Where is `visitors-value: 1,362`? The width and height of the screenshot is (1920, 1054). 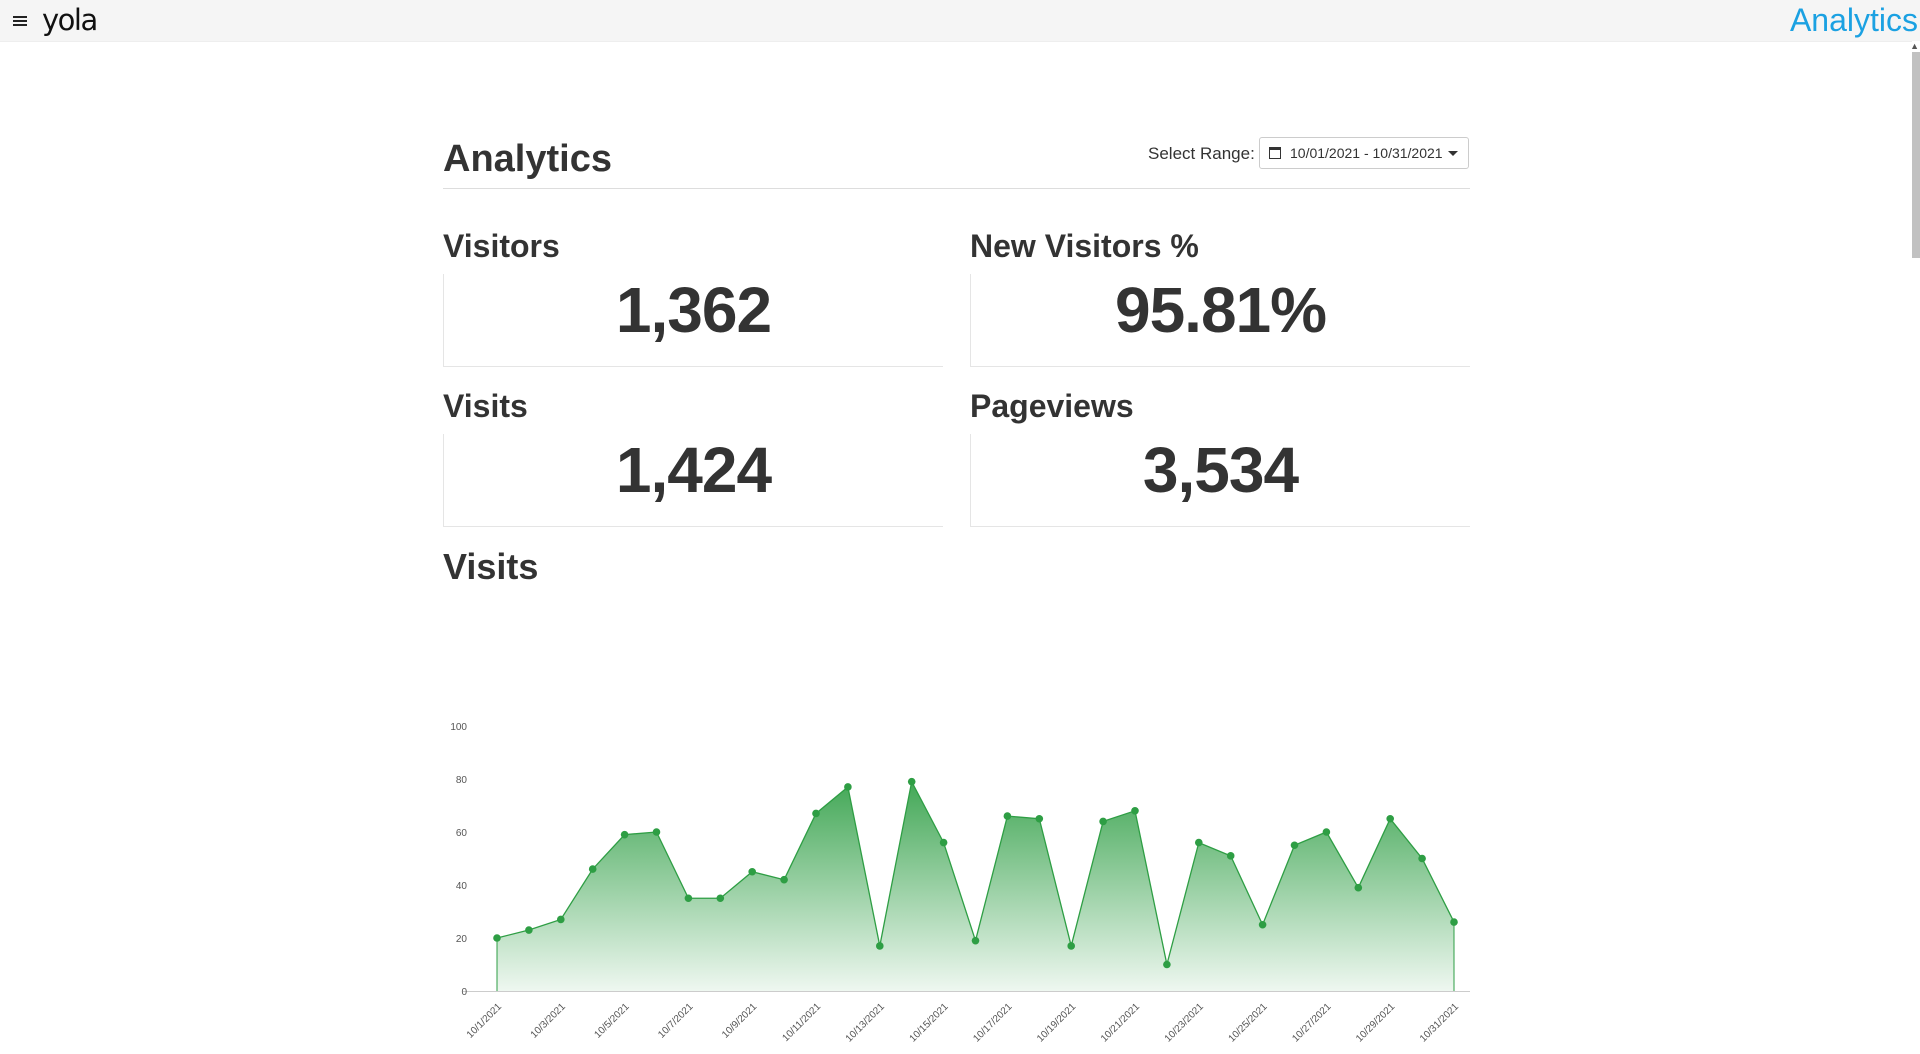 visitors-value: 1,362 is located at coordinates (693, 310).